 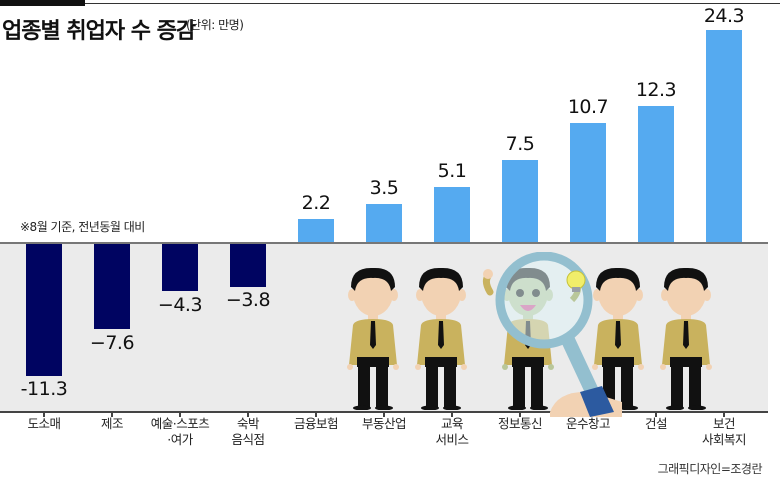 What do you see at coordinates (710, 469) in the screenshot?
I see `graphic-credit: 그래픽디자인=조경란` at bounding box center [710, 469].